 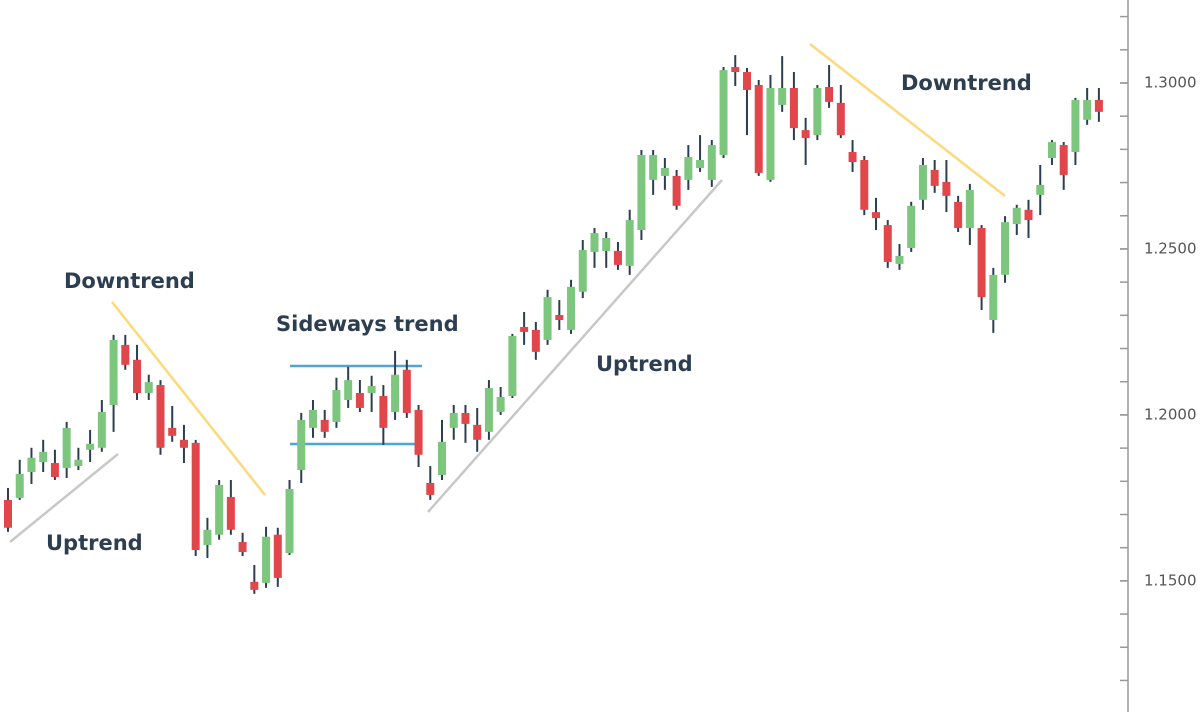 I want to click on y-tick-label: 1.3000, so click(x=1170, y=82).